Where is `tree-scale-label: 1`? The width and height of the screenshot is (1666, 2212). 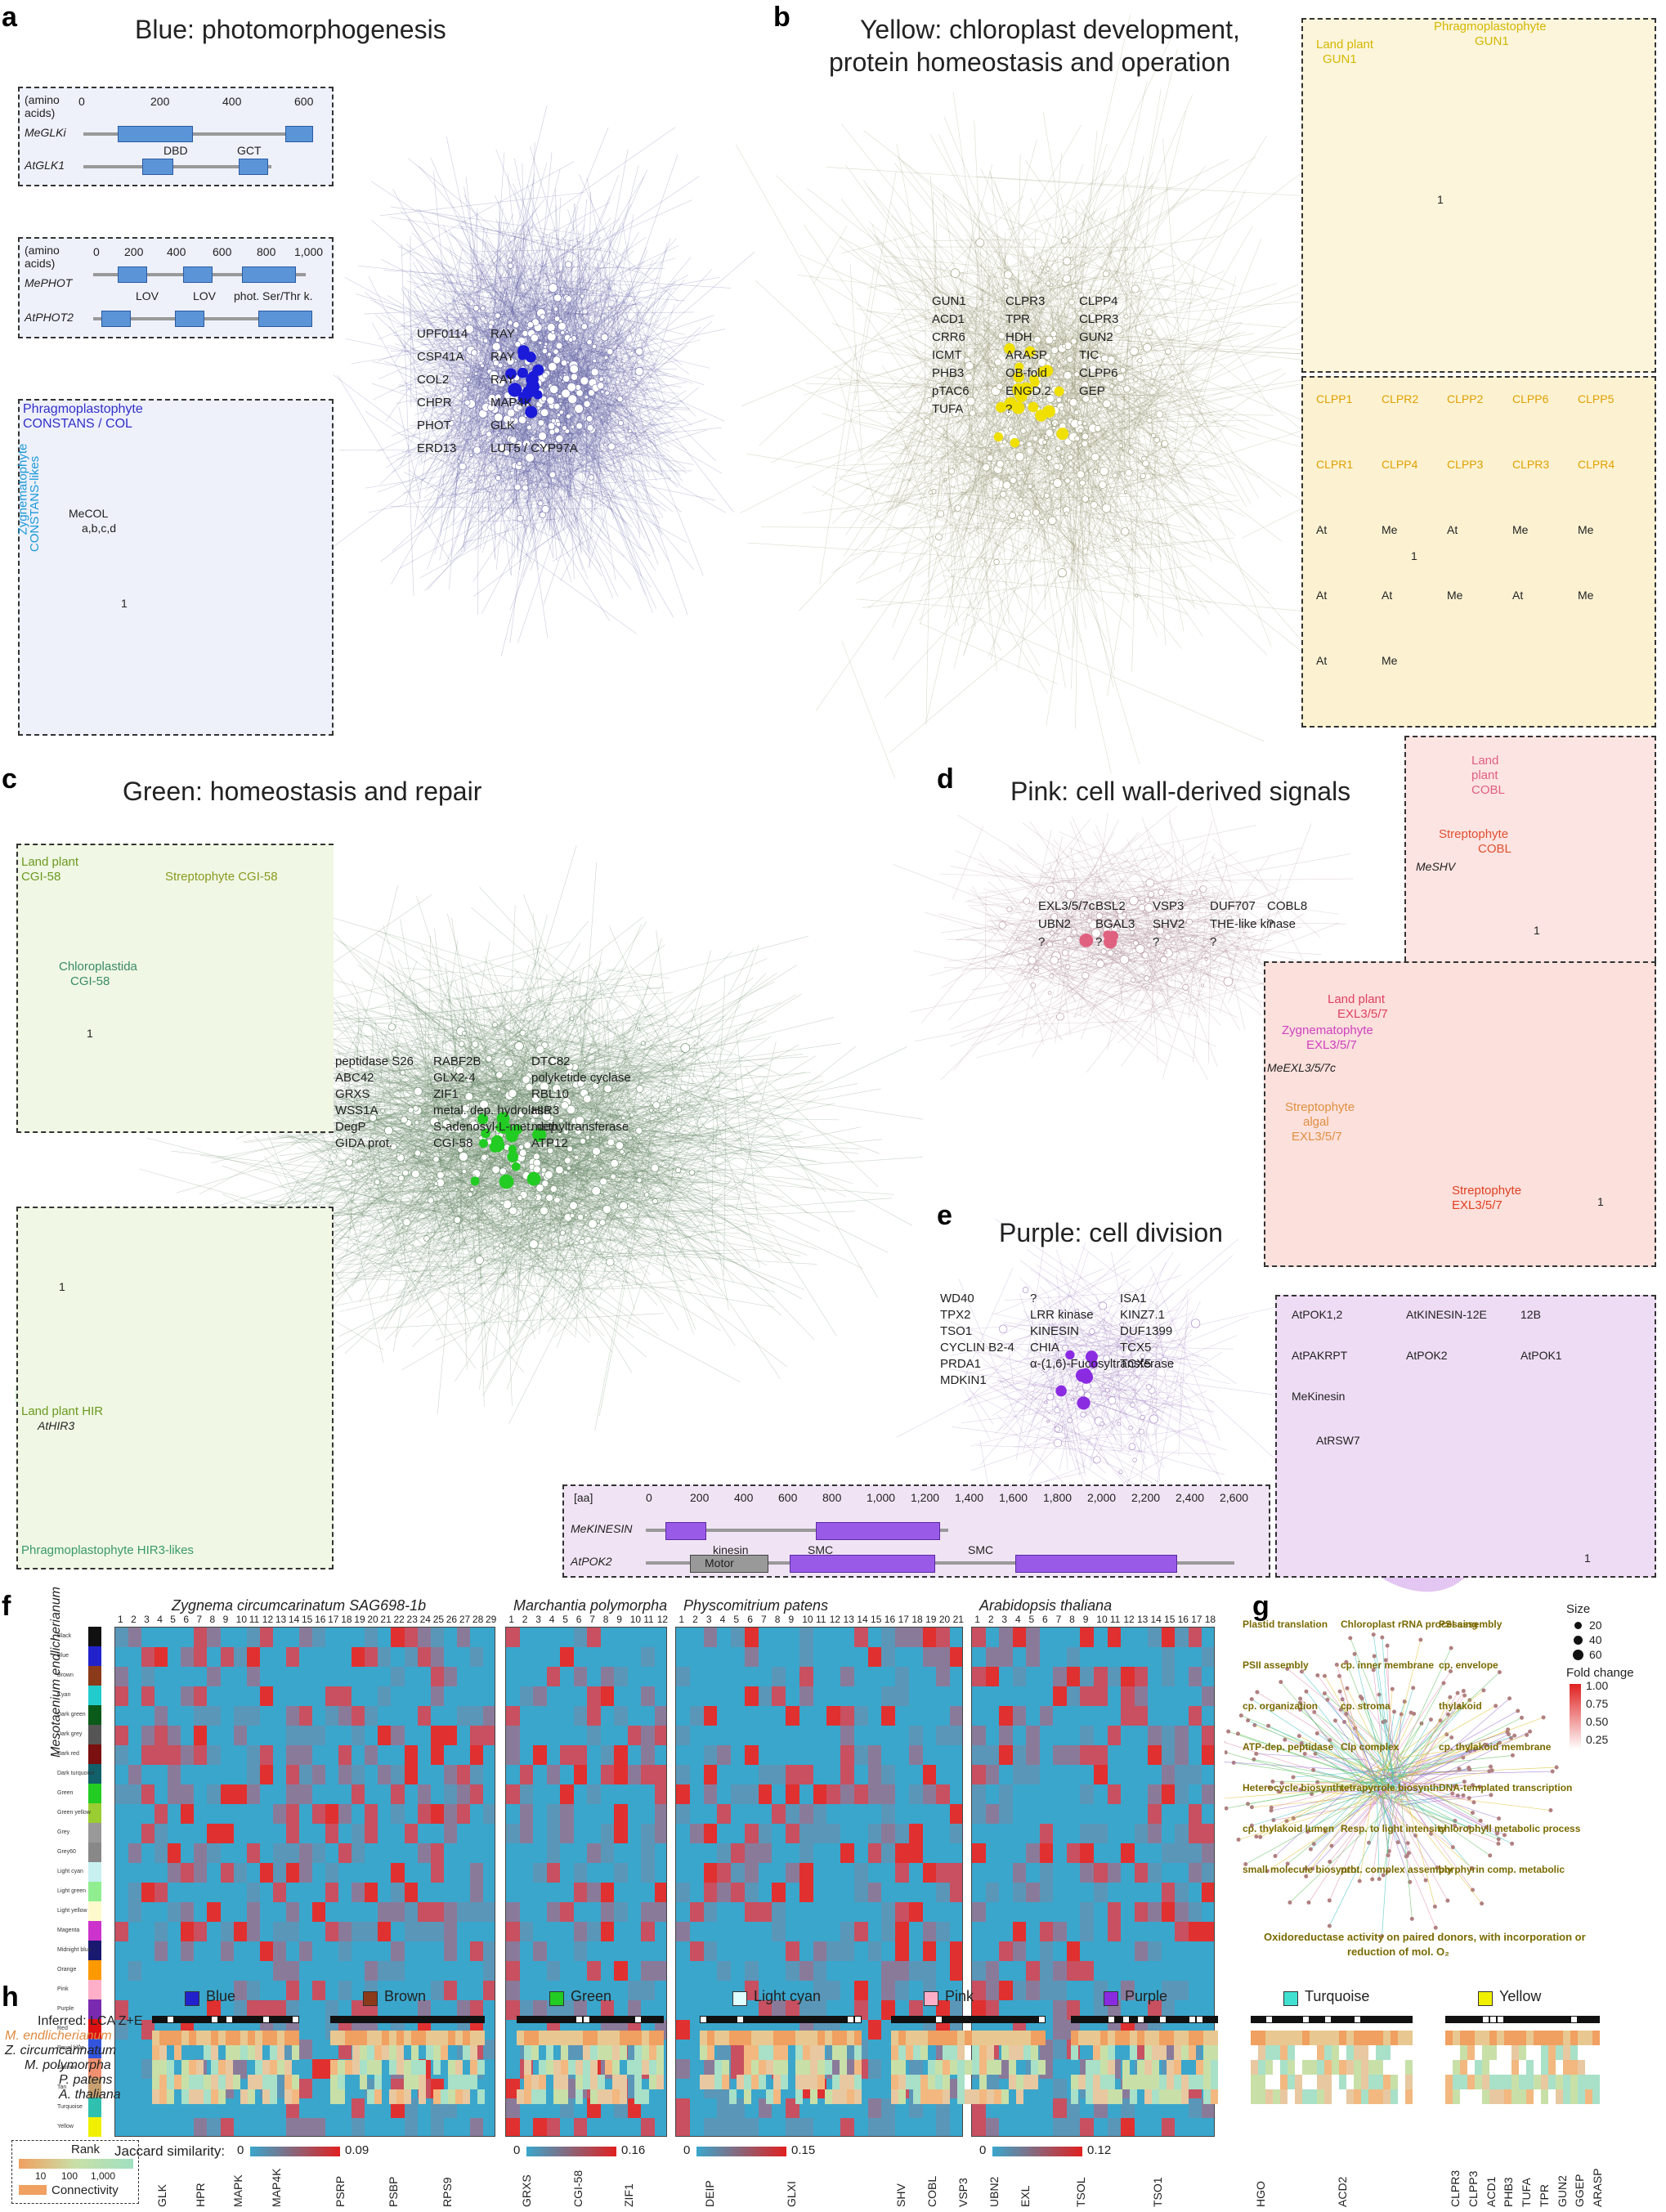 tree-scale-label: 1 is located at coordinates (90, 1033).